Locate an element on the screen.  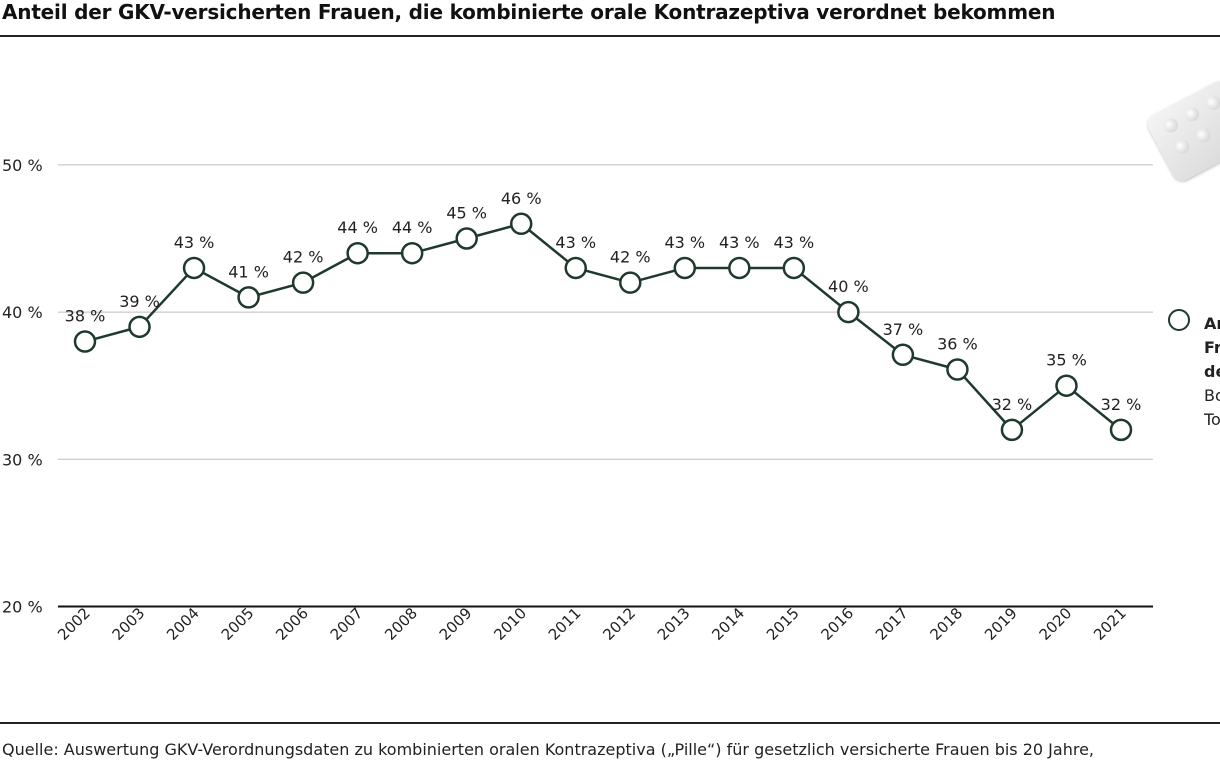
x-tick-label: 2018 is located at coordinates (947, 624).